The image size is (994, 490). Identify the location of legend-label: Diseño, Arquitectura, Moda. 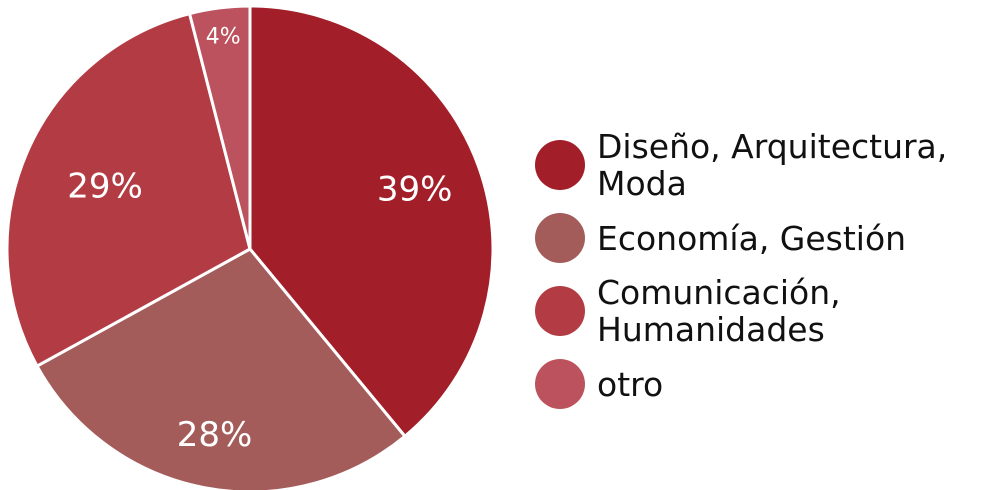
(772, 165).